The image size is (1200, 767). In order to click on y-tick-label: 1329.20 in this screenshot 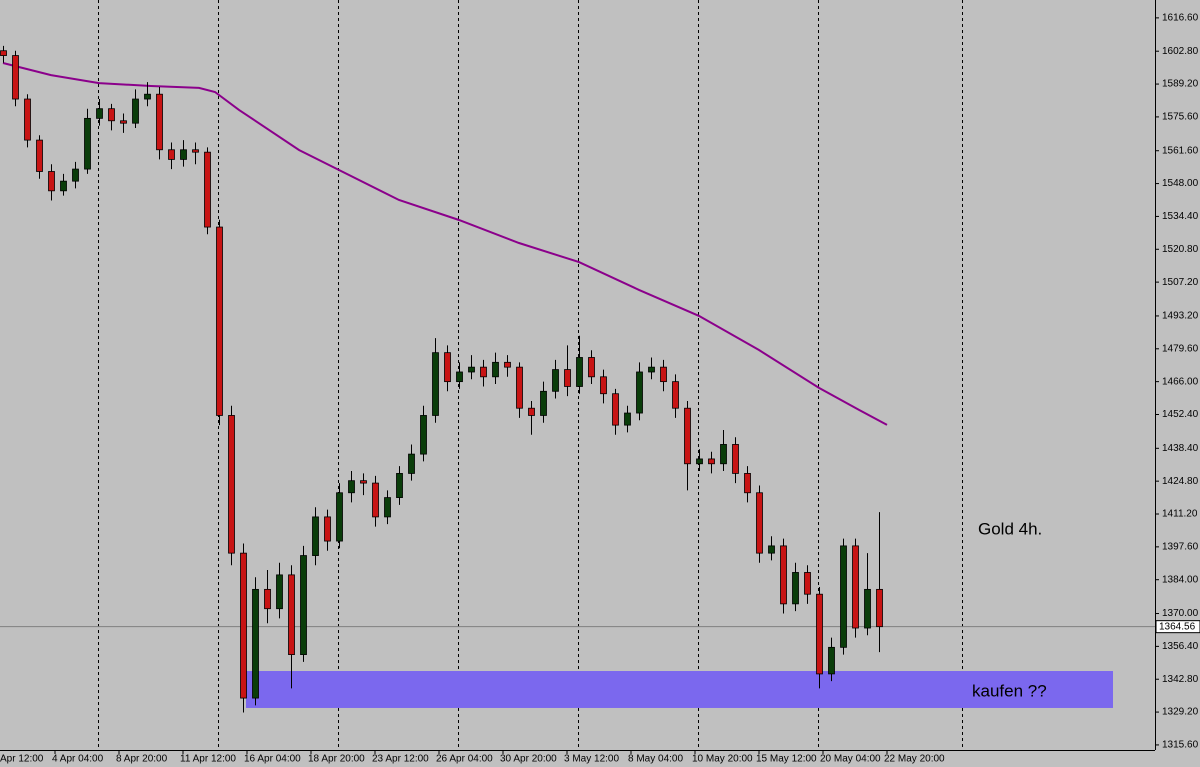, I will do `click(1180, 712)`.